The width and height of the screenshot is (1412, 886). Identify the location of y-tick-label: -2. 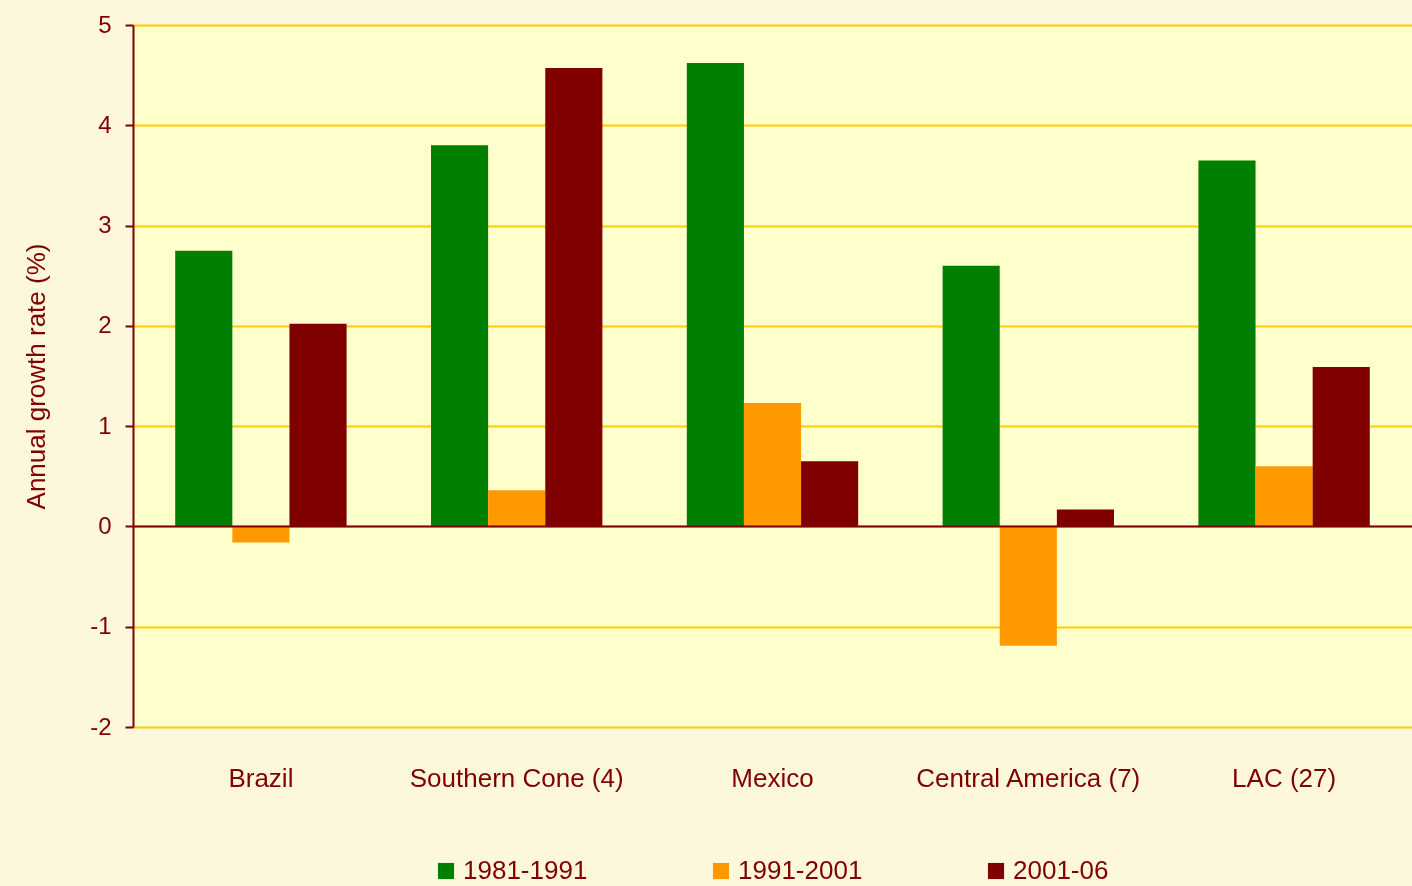
(101, 726).